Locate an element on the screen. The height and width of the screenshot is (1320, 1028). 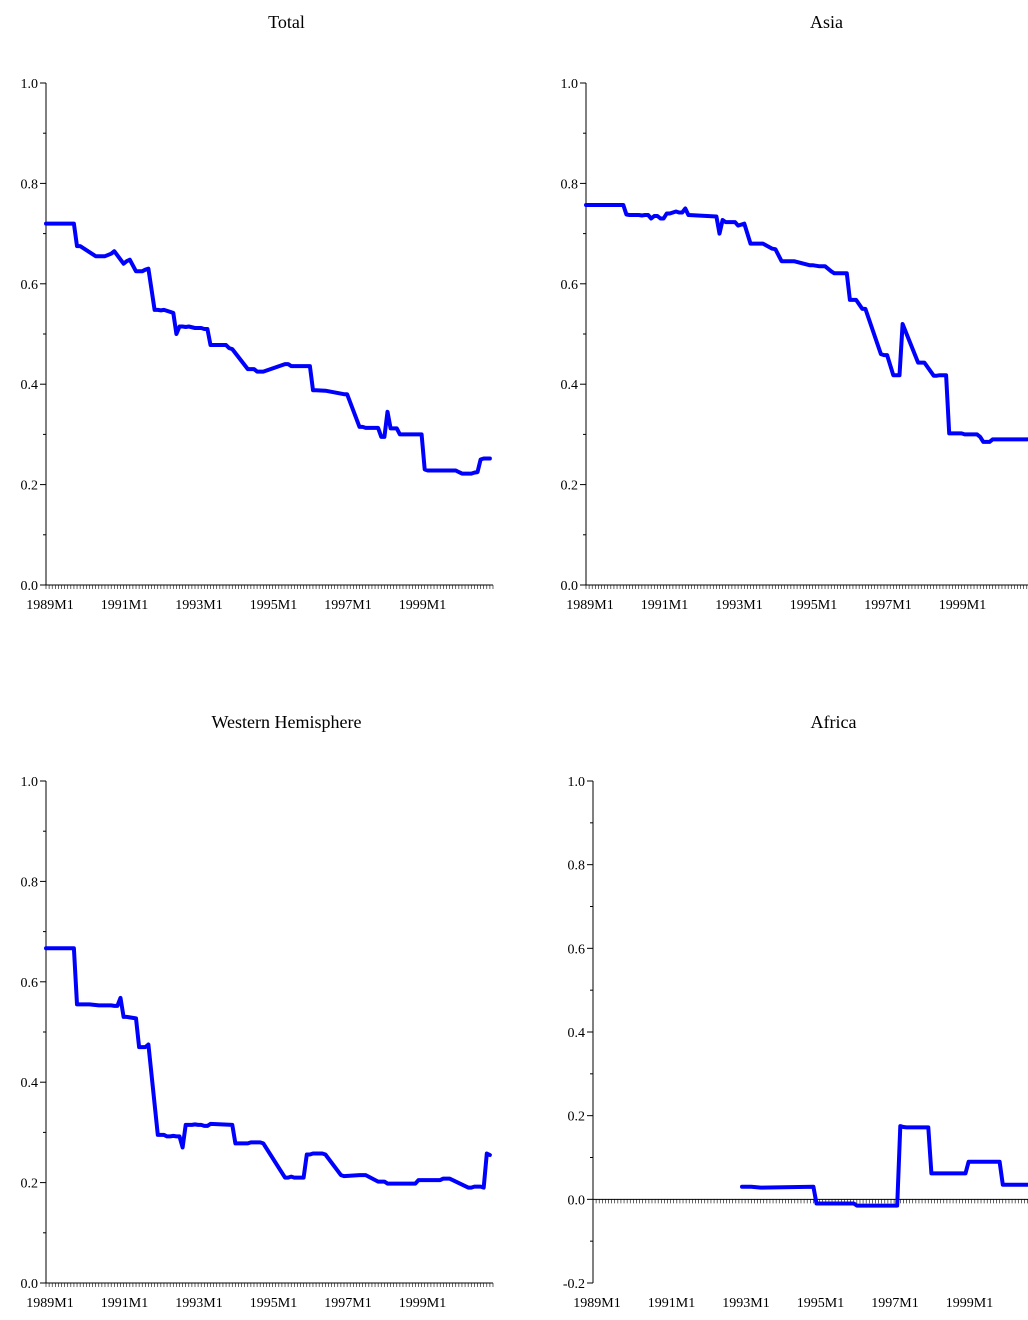
y-tick-label: -0.2 is located at coordinates (574, 1284).